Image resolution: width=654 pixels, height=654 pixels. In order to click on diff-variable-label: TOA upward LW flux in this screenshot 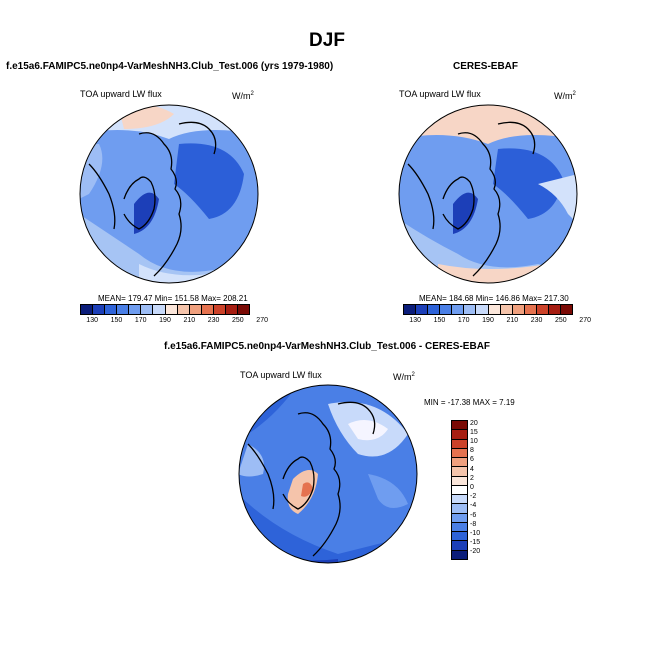, I will do `click(281, 375)`.